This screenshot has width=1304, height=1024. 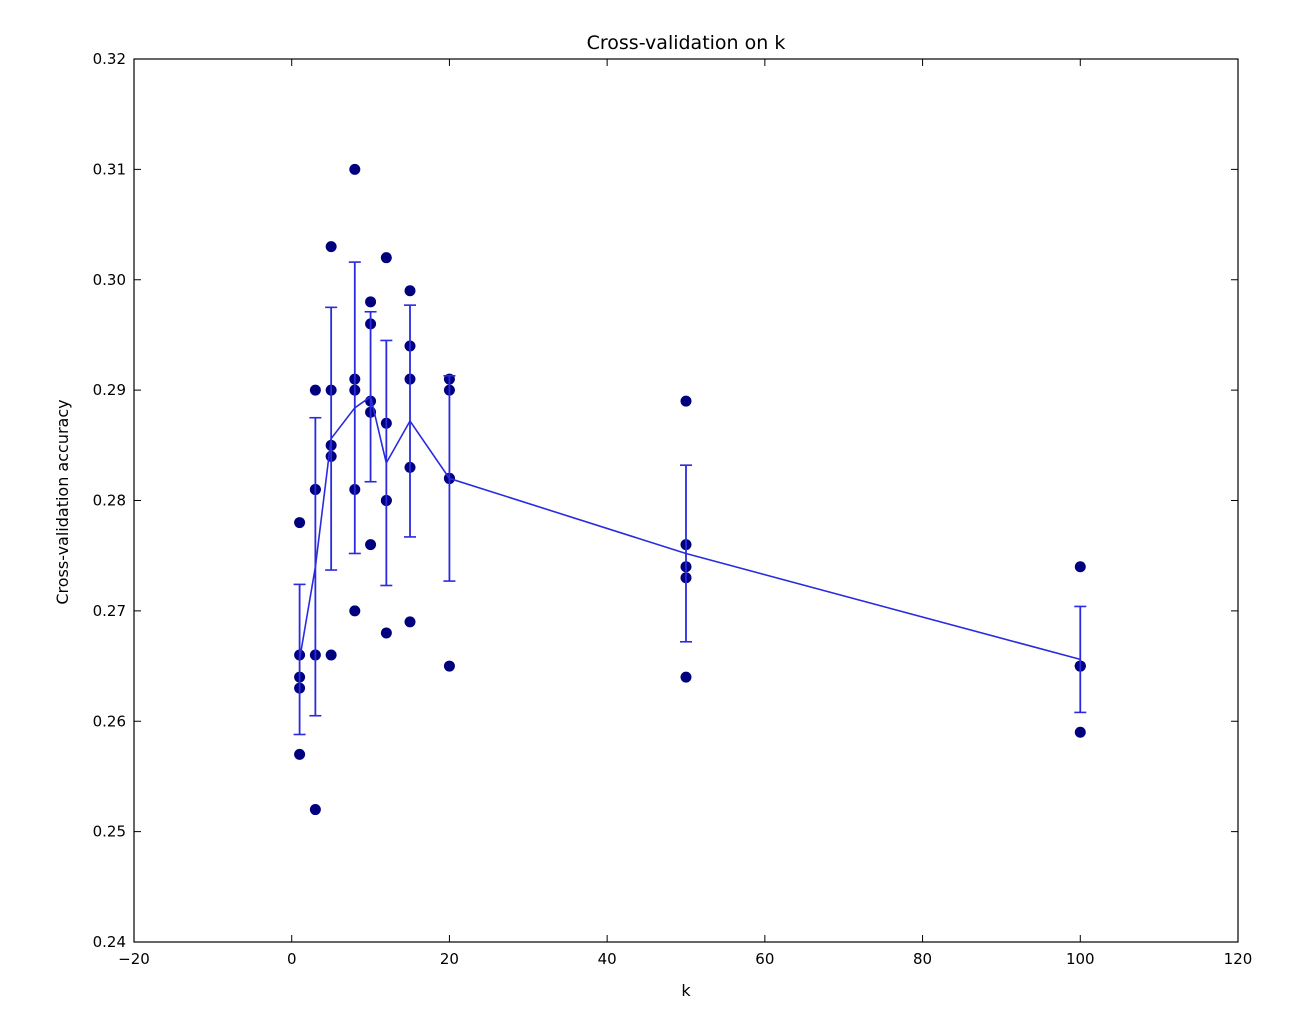 I want to click on y-tick-label: 0.32, so click(x=109, y=59).